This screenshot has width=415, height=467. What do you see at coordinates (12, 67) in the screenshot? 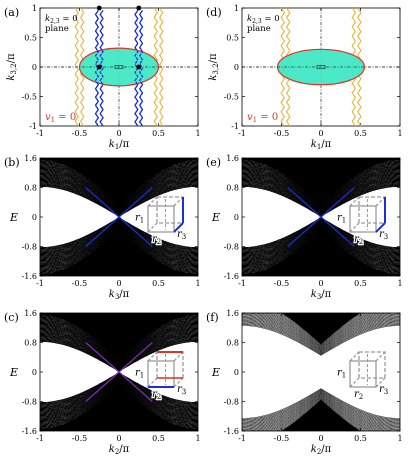
I see `y-axis-label: k3,2/π` at bounding box center [12, 67].